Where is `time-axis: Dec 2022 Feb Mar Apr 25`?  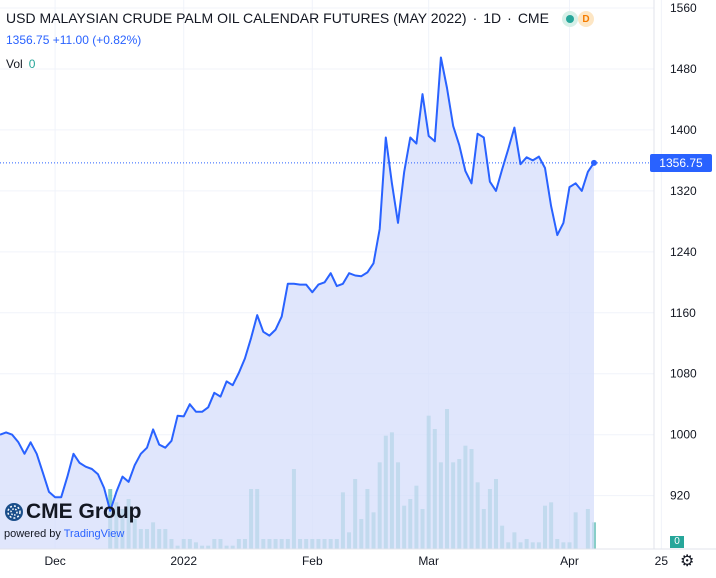
time-axis: Dec 2022 Feb Mar Apr 25 is located at coordinates (356, 561).